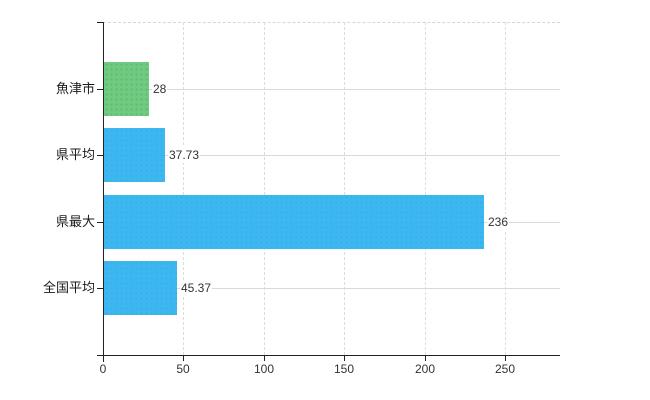  What do you see at coordinates (100, 22) in the screenshot?
I see `y-axis-end-tick` at bounding box center [100, 22].